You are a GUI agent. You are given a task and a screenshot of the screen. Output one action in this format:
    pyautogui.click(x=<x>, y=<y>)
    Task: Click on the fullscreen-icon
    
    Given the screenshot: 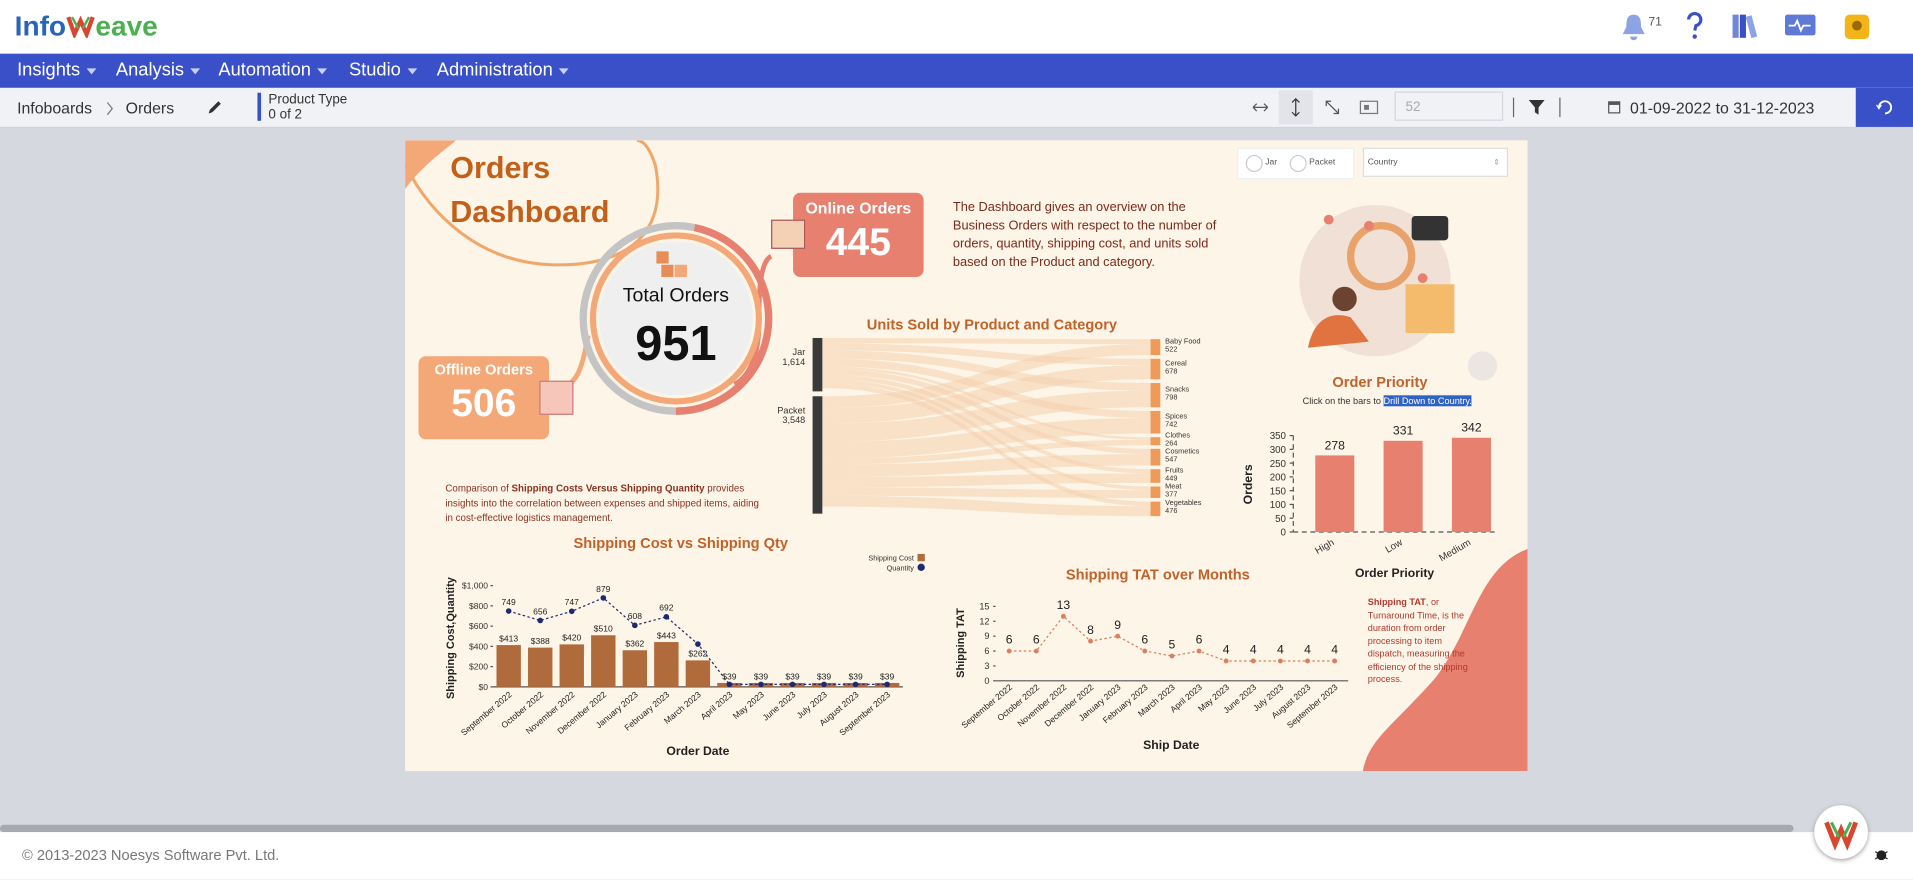 What is the action you would take?
    pyautogui.click(x=1332, y=107)
    